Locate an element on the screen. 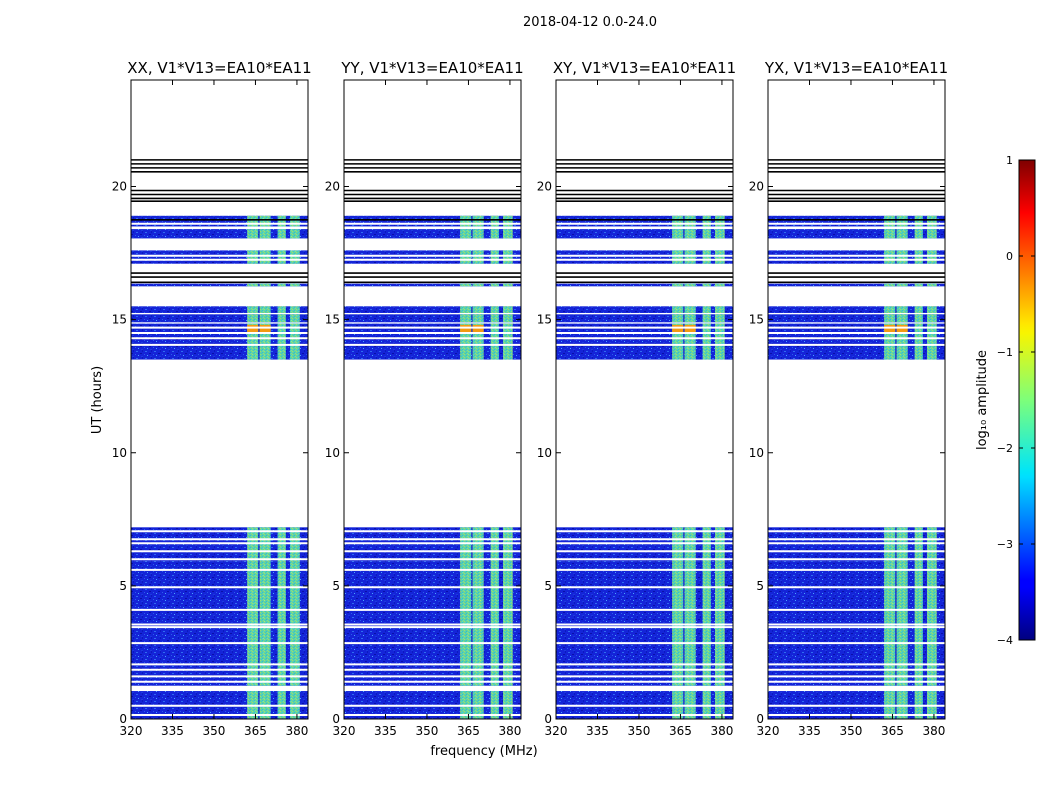  y-axis-label: UT (hours) is located at coordinates (97, 400).